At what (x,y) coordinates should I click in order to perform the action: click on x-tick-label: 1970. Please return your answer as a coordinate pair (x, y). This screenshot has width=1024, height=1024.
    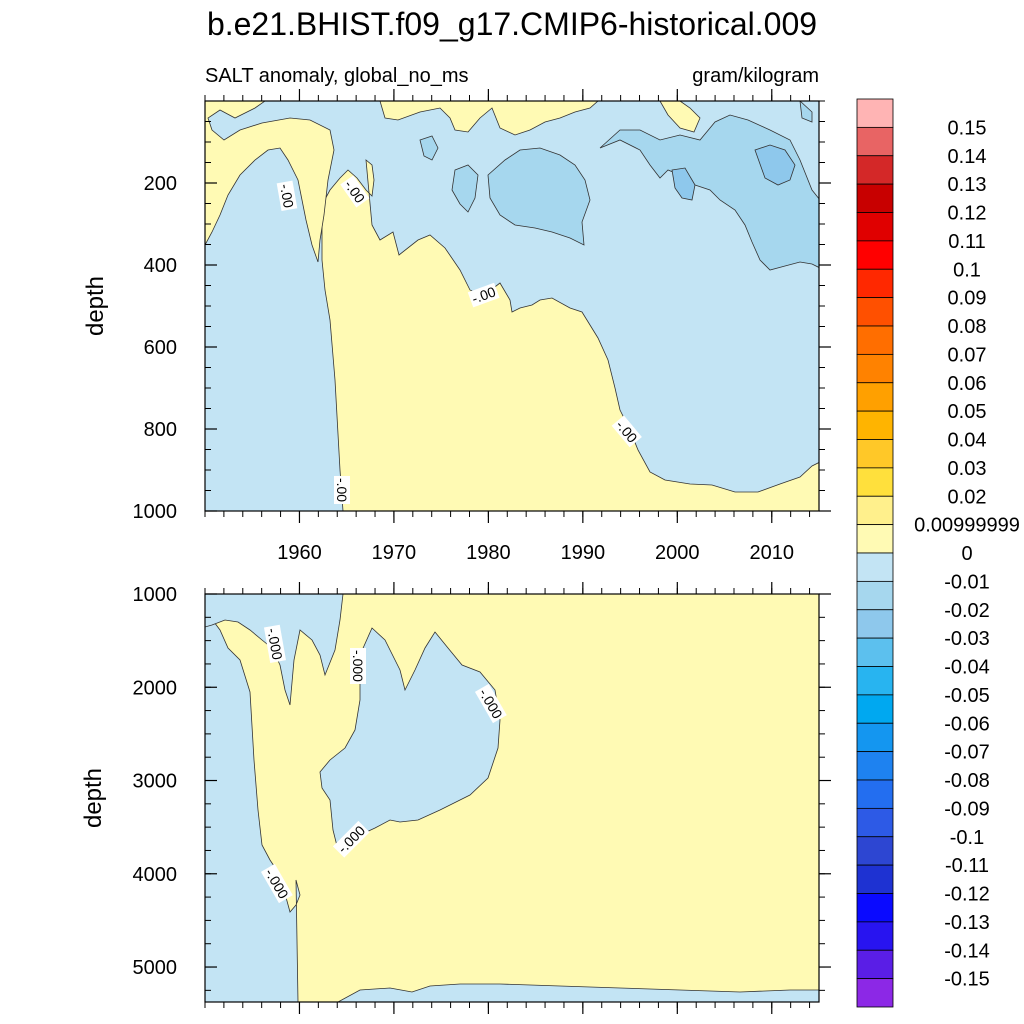
    Looking at the image, I should click on (394, 553).